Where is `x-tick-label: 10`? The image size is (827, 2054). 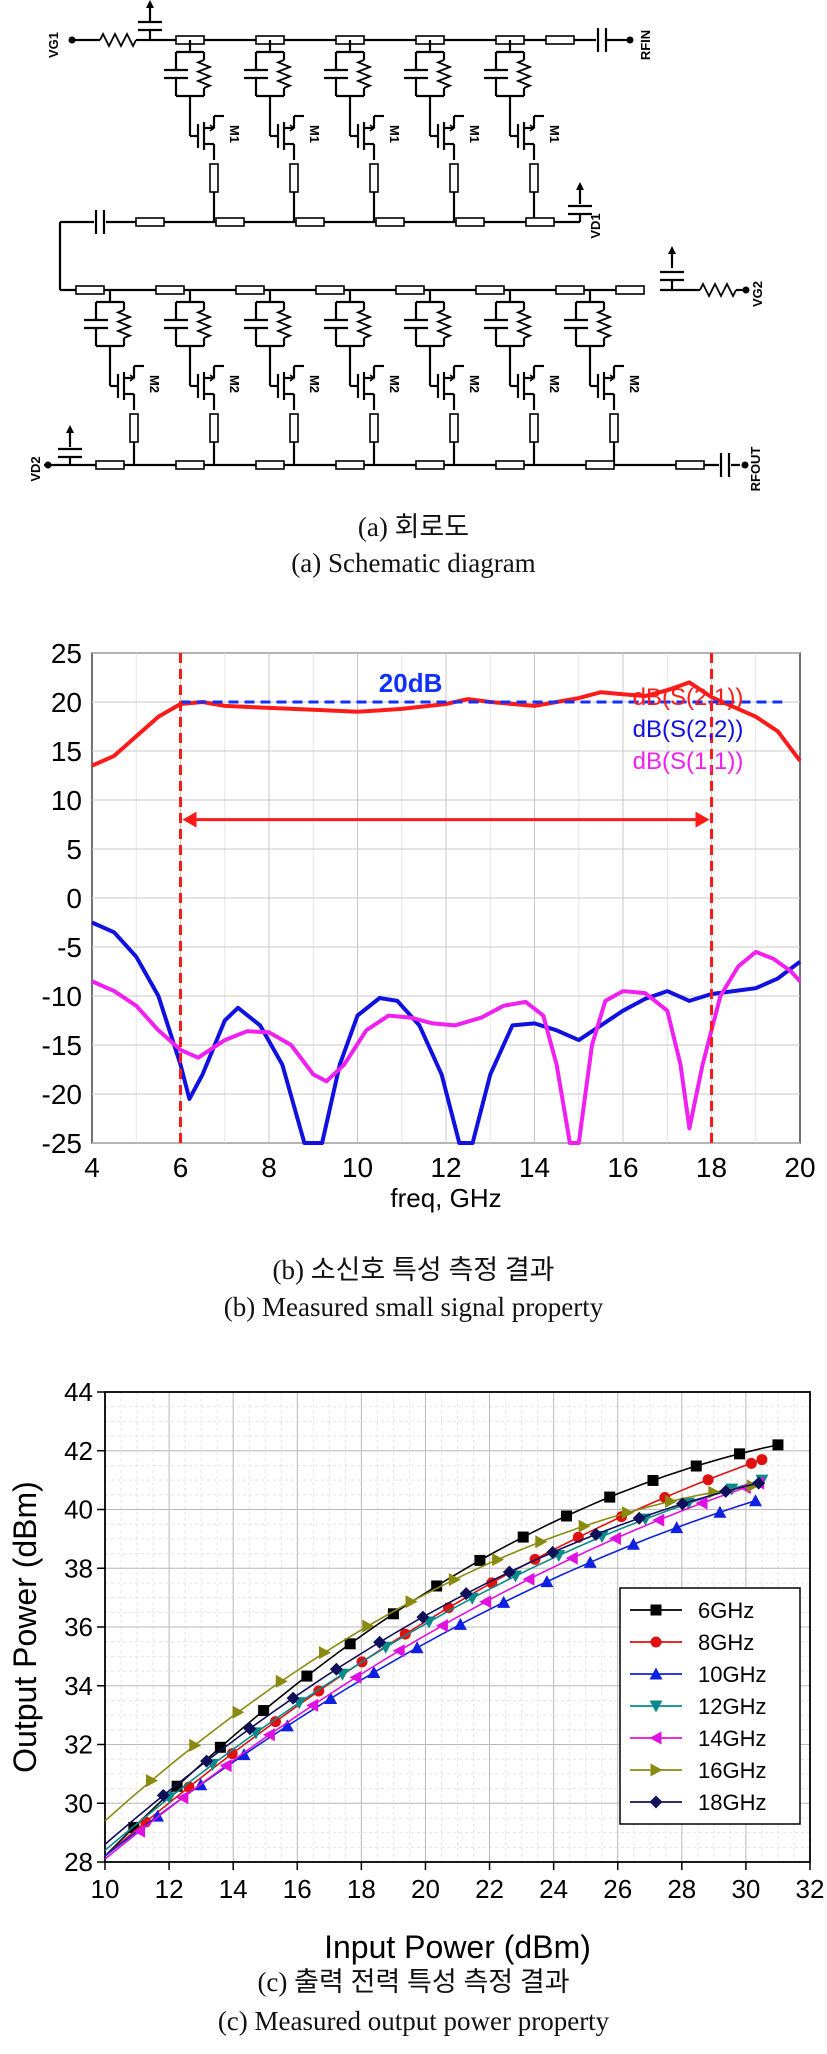
x-tick-label: 10 is located at coordinates (357, 1167).